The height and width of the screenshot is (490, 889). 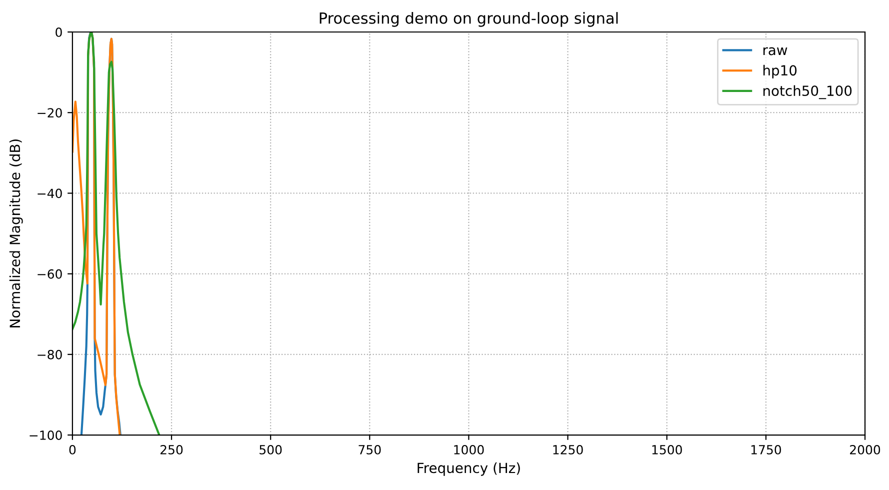 What do you see at coordinates (568, 449) in the screenshot?
I see `x-tick-label: 1250` at bounding box center [568, 449].